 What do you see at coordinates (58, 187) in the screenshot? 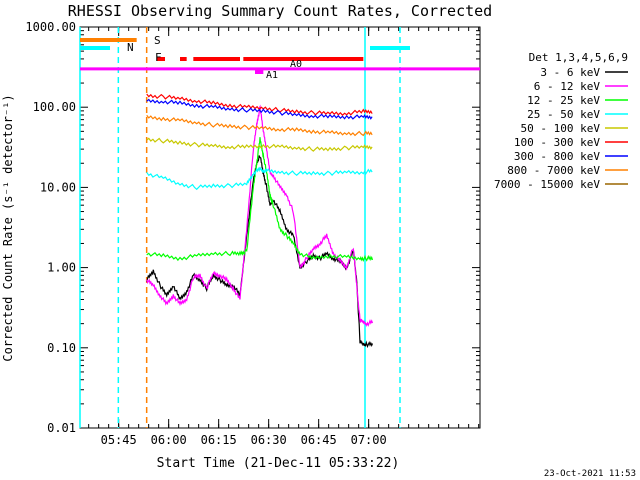
I see `y-tick-label: 10.00` at bounding box center [58, 187].